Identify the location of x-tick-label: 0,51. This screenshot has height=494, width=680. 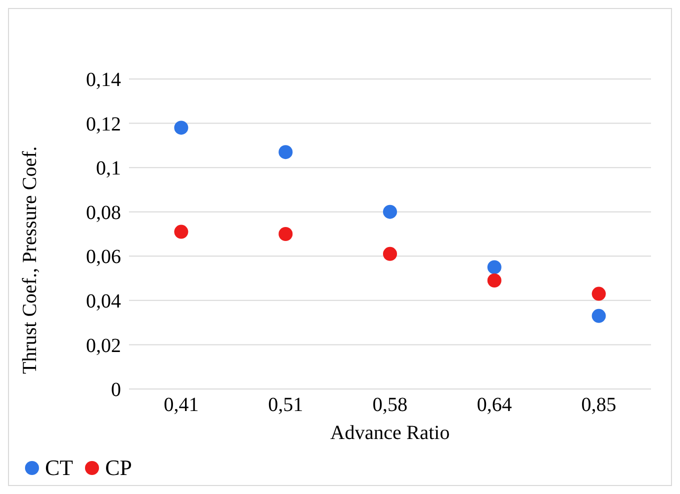
(286, 405).